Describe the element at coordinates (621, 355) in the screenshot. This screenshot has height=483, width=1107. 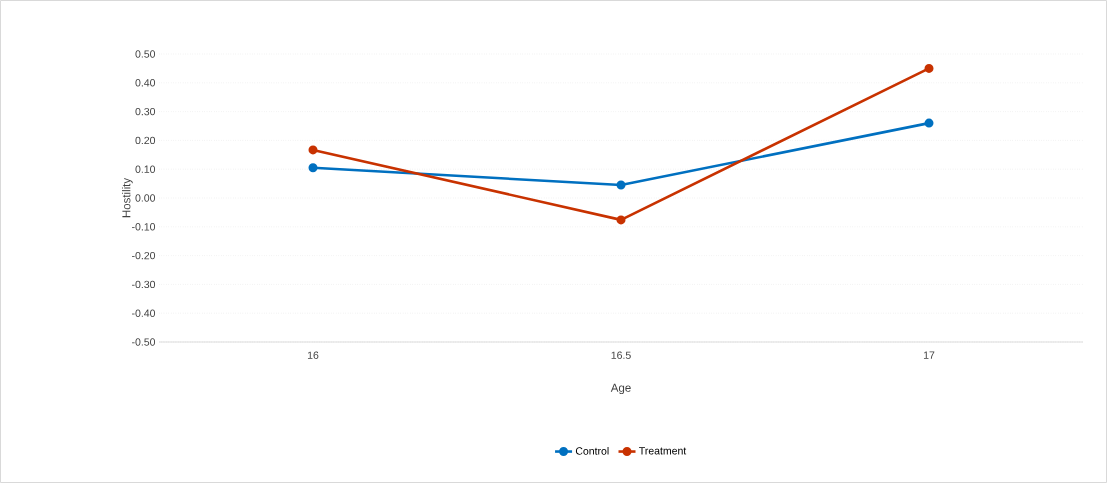
I see `x-tick-label: 16.5` at that location.